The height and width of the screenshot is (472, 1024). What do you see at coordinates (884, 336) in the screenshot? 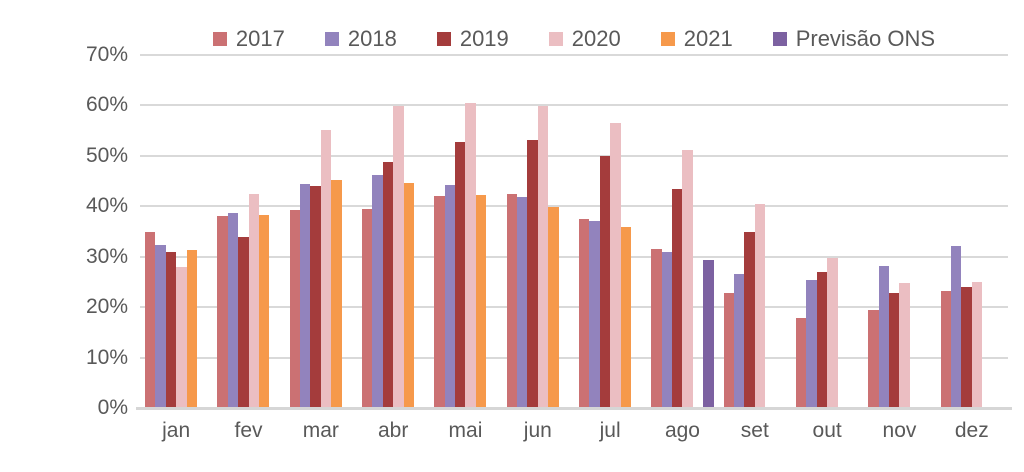
I see `bar-2018-nov` at bounding box center [884, 336].